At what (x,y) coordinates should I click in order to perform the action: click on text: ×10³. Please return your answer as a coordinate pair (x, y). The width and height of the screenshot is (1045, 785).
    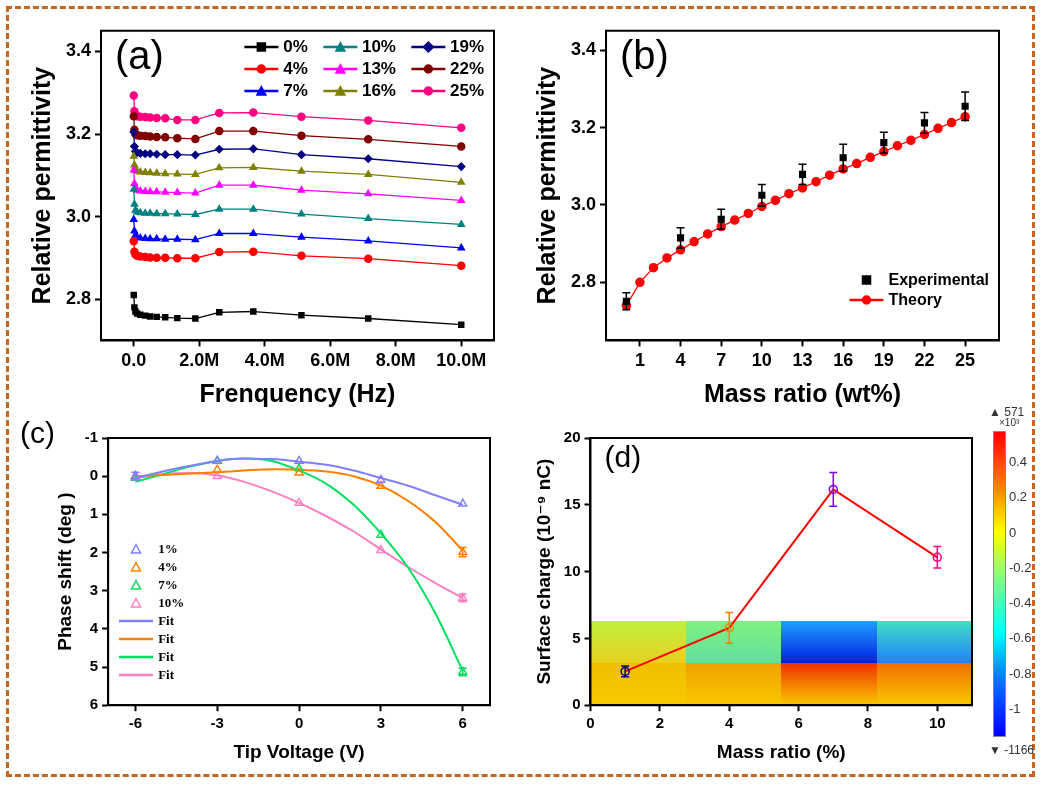
    Looking at the image, I should click on (1009, 422).